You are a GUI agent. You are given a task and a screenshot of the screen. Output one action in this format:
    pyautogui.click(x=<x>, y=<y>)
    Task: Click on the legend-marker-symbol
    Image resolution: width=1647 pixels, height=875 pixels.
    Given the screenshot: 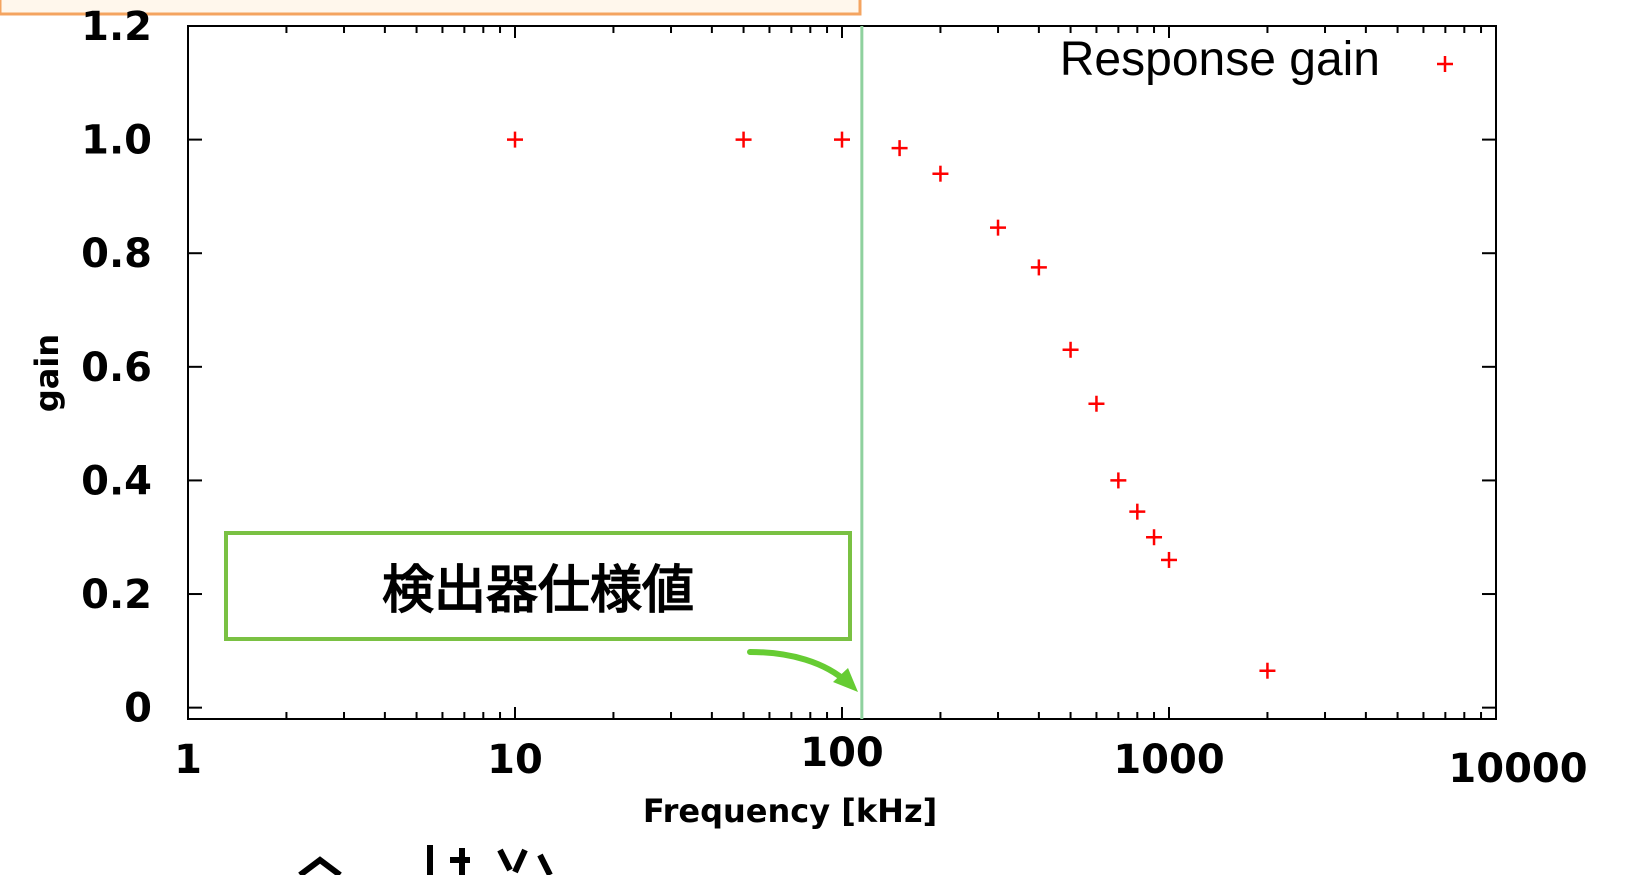 What is the action you would take?
    pyautogui.click(x=1445, y=64)
    